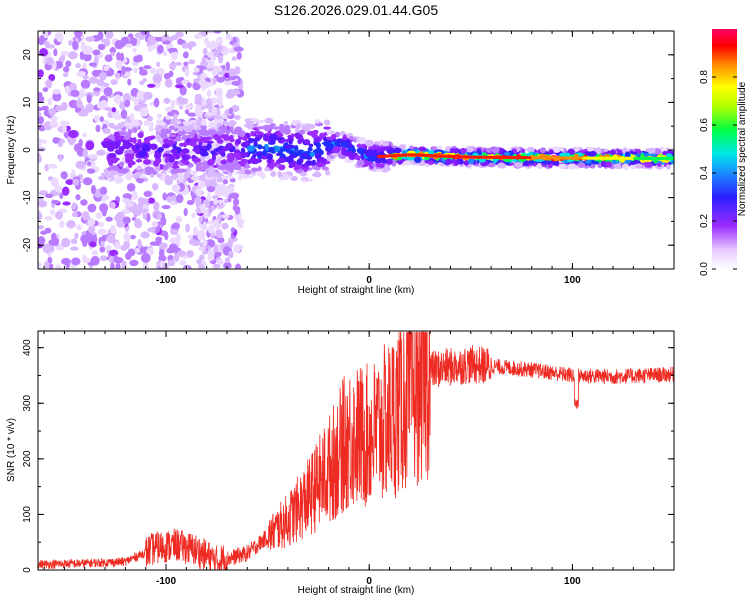  Describe the element at coordinates (11, 450) in the screenshot. I see `snr-y-axis-label: SNR (10 * v/v)` at that location.